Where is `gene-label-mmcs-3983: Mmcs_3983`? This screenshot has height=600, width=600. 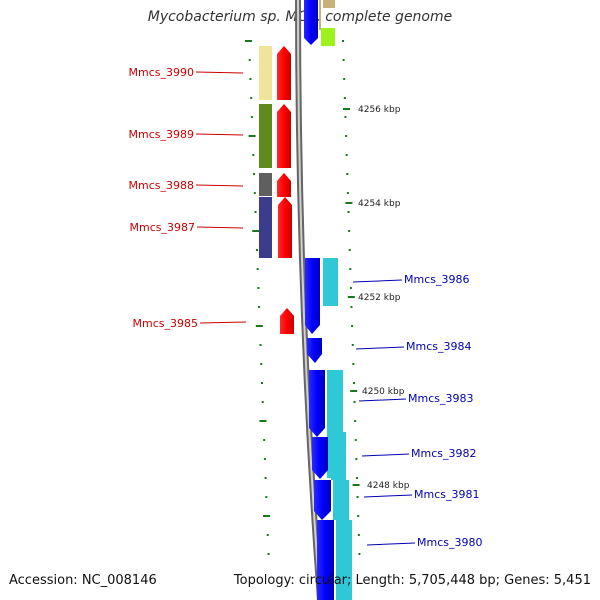
gene-label-mmcs-3983: Mmcs_3983 is located at coordinates (440, 398).